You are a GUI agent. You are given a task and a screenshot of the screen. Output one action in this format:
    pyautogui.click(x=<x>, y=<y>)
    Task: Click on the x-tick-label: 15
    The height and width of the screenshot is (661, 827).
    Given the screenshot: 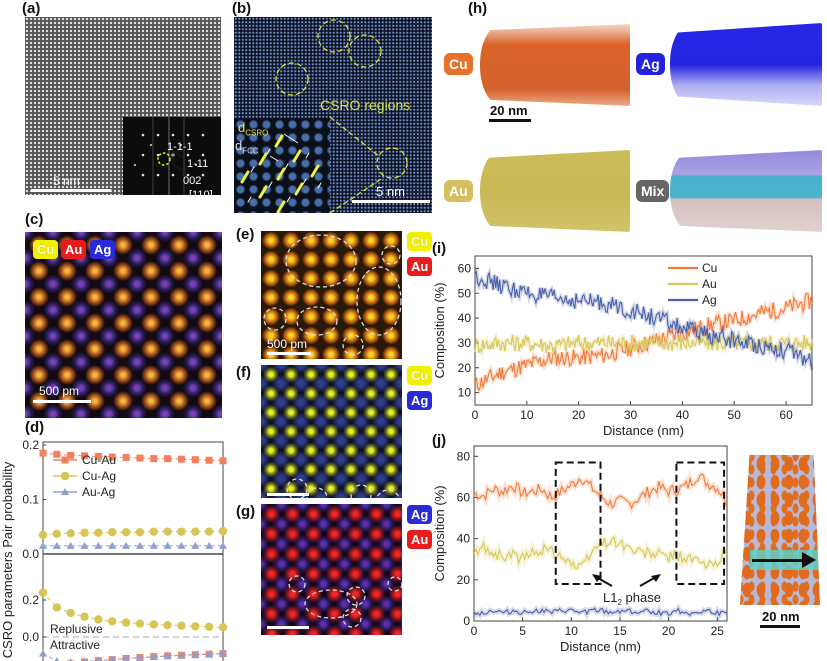 What is the action you would take?
    pyautogui.click(x=620, y=631)
    